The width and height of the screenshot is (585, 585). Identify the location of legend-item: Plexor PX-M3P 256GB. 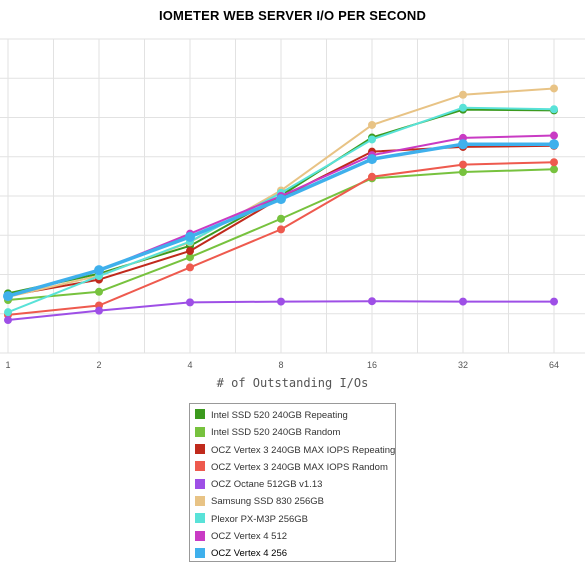
(295, 519).